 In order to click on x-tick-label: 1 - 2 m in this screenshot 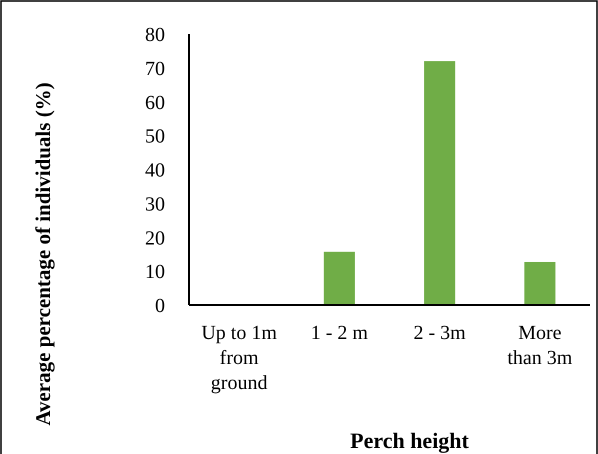, I will do `click(339, 333)`.